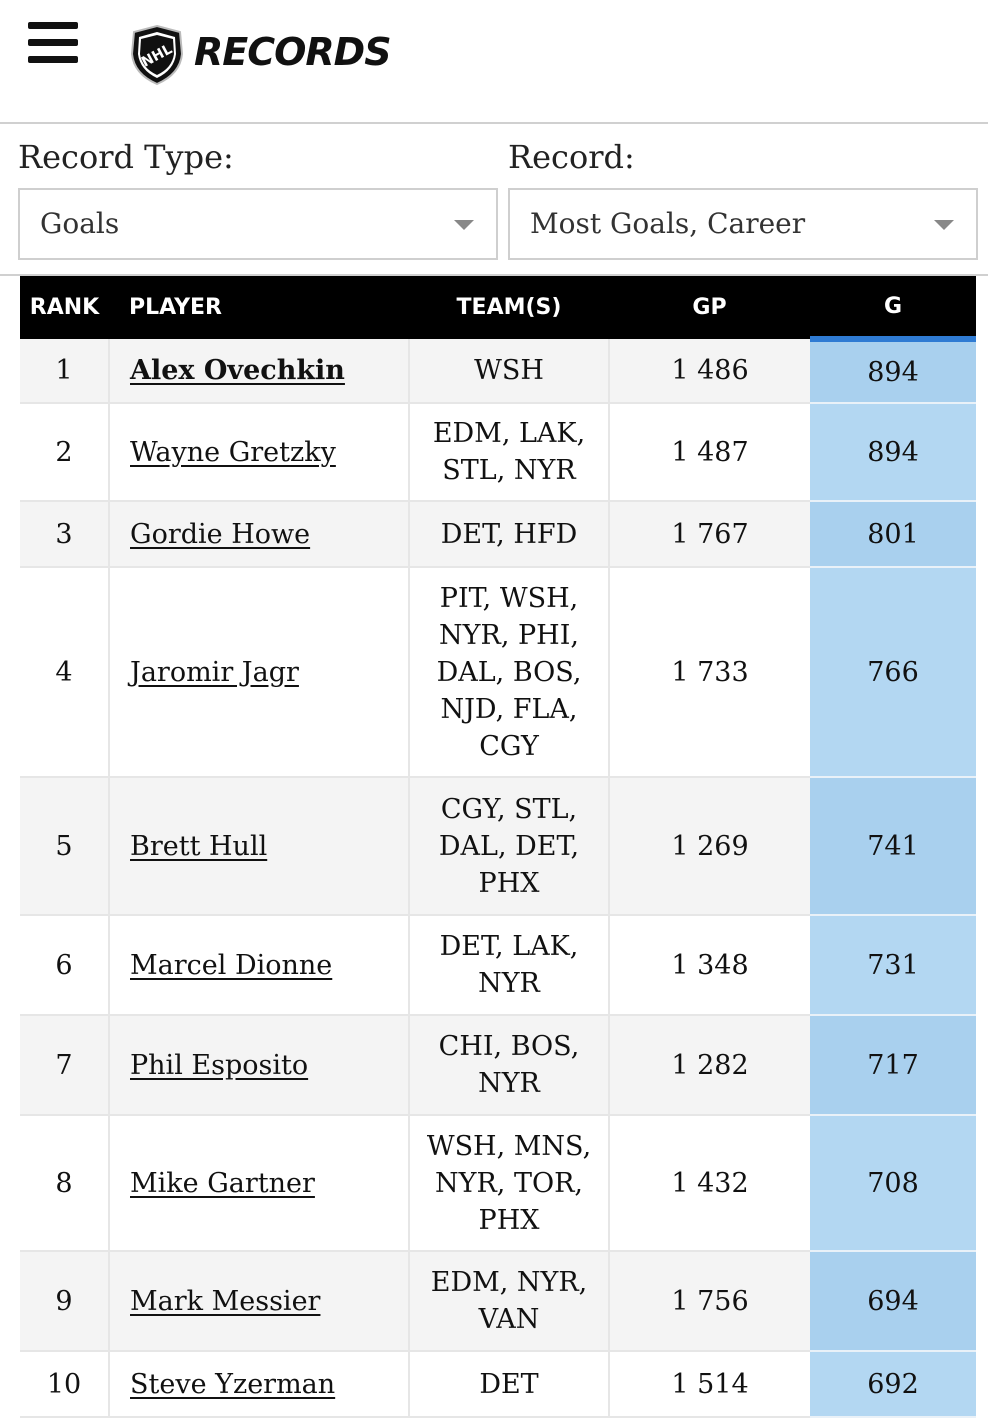  What do you see at coordinates (509, 1065) in the screenshot?
I see `teams-cell: CHI, BOS, NYR` at bounding box center [509, 1065].